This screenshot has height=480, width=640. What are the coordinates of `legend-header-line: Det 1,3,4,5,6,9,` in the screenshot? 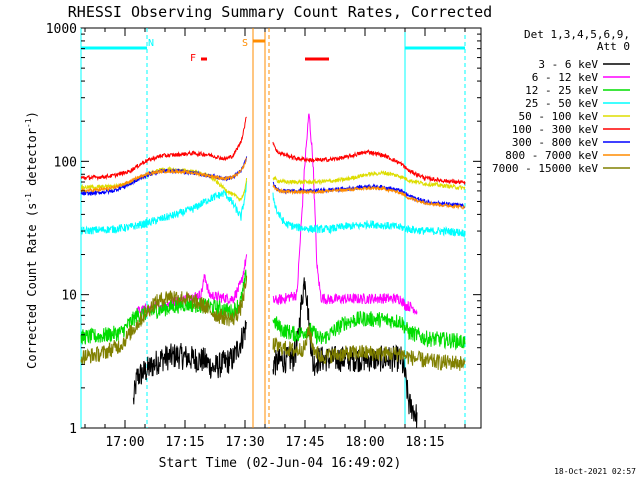 It's located at (577, 34).